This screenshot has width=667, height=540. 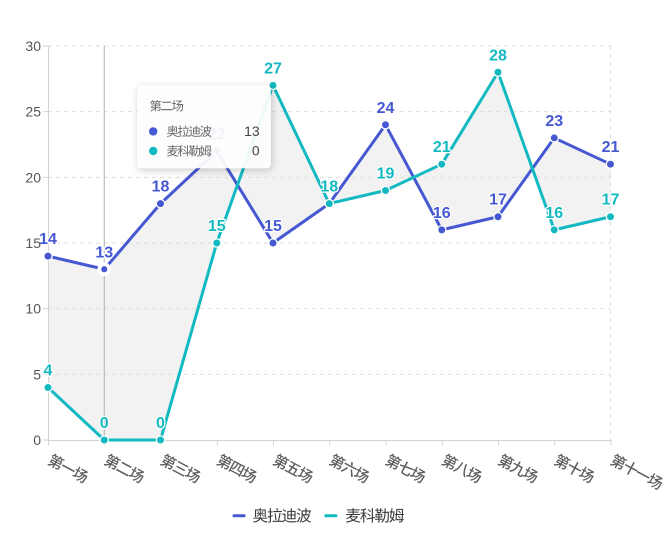 I want to click on svg-text: 4, so click(x=48, y=370).